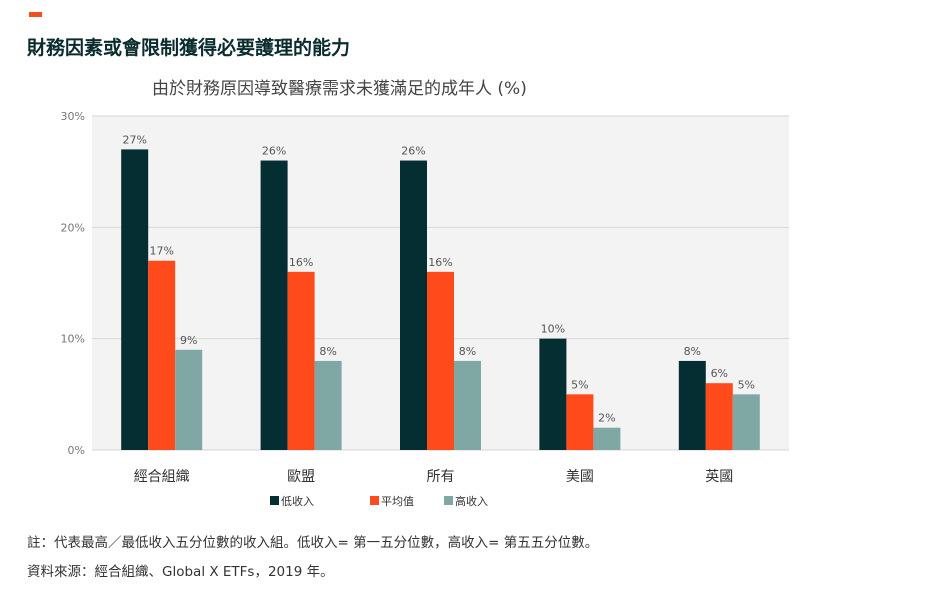 Image resolution: width=947 pixels, height=598 pixels. I want to click on x-tick-label: 美國, so click(580, 477).